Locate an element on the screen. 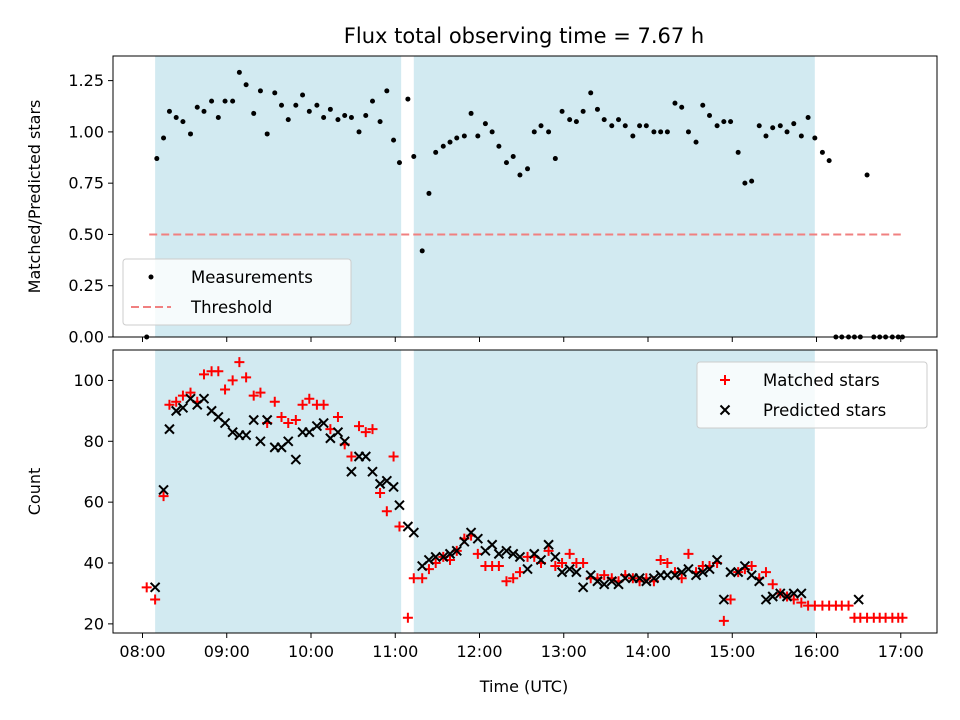 The image size is (960, 720). y-axis-label: Matched/Predicted stars is located at coordinates (34, 197).